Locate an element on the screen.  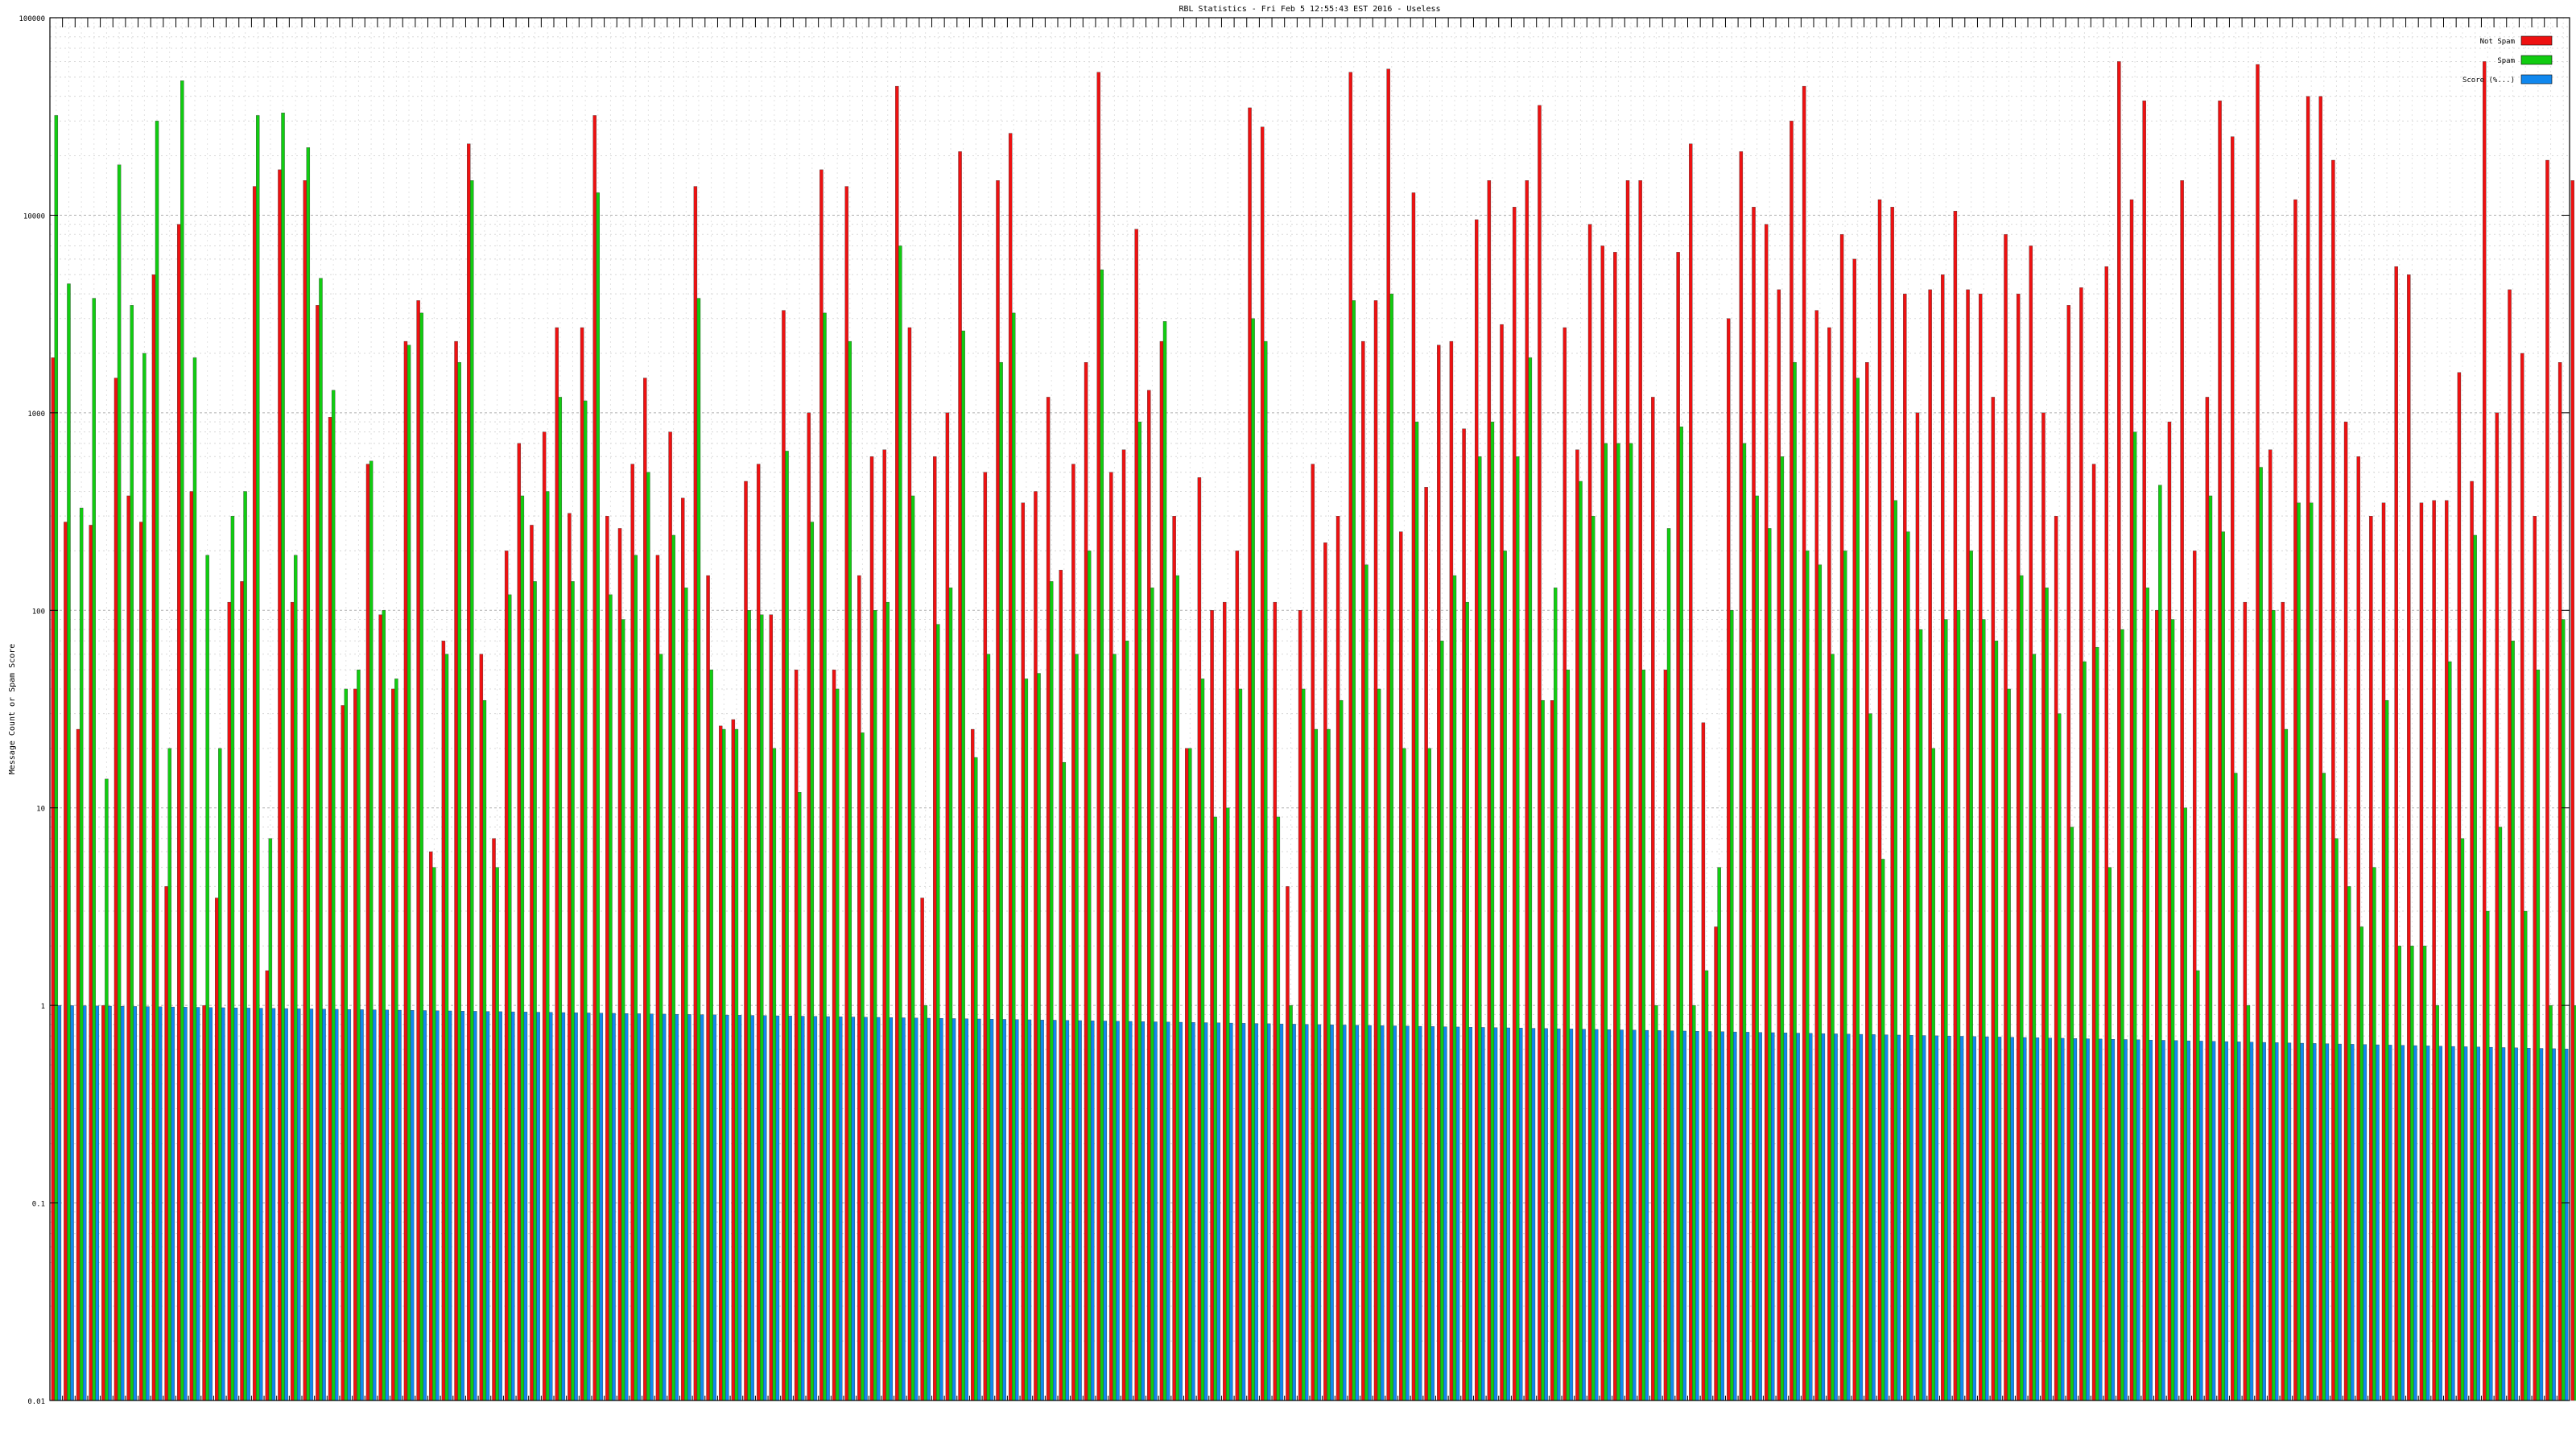
legend-label: Score (%...) is located at coordinates (2488, 80).